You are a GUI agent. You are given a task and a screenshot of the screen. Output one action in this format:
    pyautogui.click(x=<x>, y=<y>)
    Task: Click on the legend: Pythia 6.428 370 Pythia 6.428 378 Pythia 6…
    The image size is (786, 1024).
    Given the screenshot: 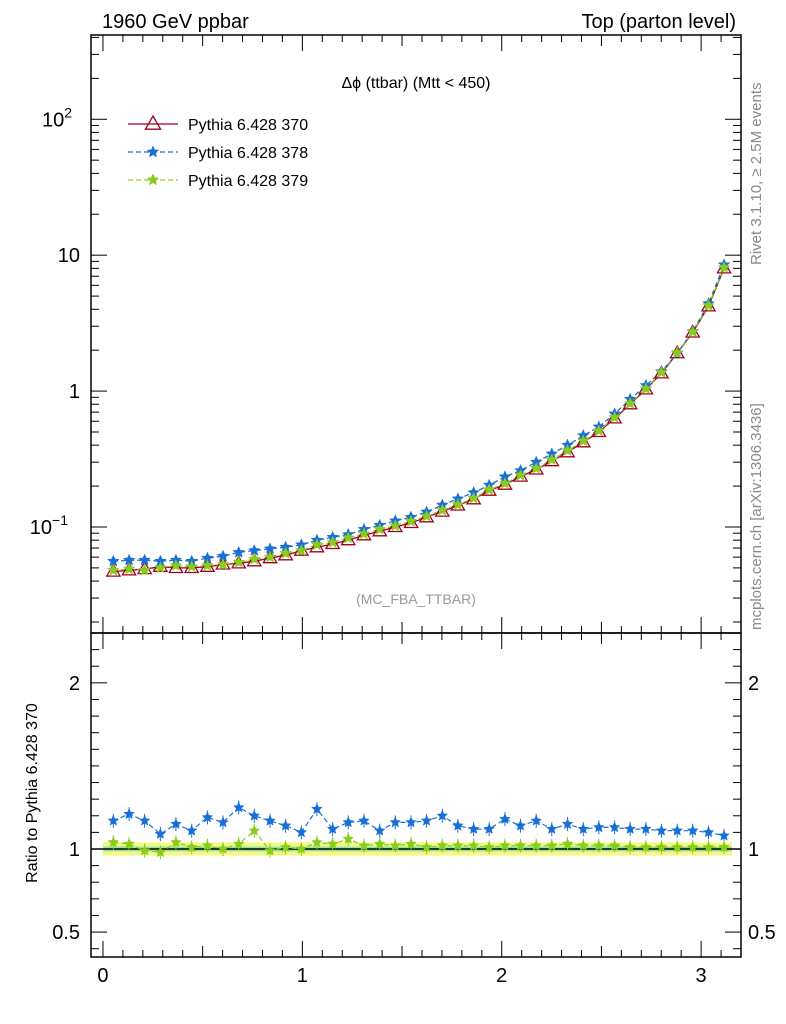 What is the action you would take?
    pyautogui.click(x=218, y=152)
    